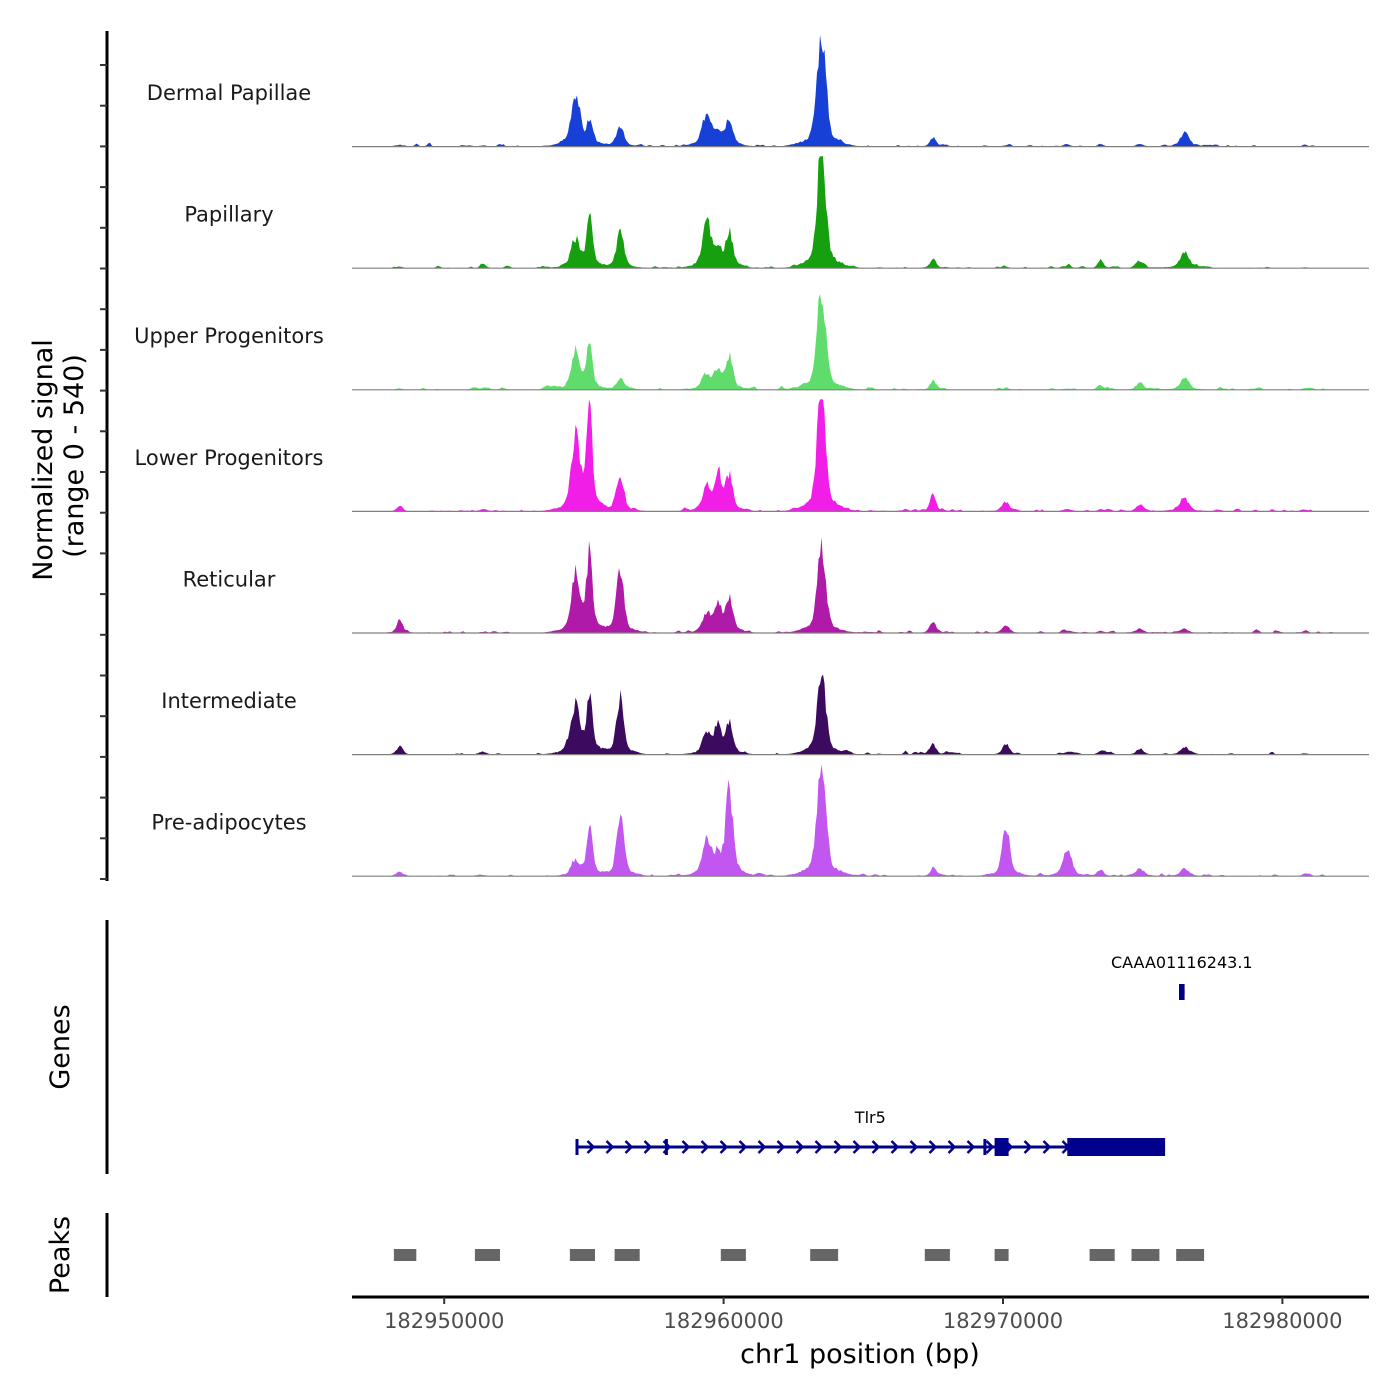 This screenshot has width=1400, height=1400. Describe the element at coordinates (723, 1321) in the screenshot. I see `x-tick-label: 182960000` at that location.